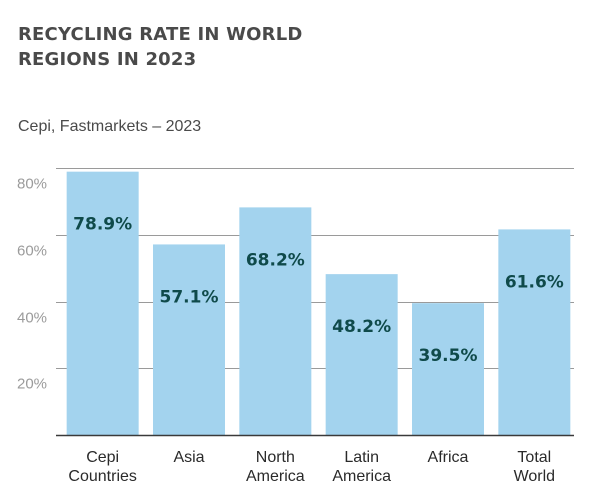  Describe the element at coordinates (534, 457) in the screenshot. I see `x-category-label: Total` at that location.